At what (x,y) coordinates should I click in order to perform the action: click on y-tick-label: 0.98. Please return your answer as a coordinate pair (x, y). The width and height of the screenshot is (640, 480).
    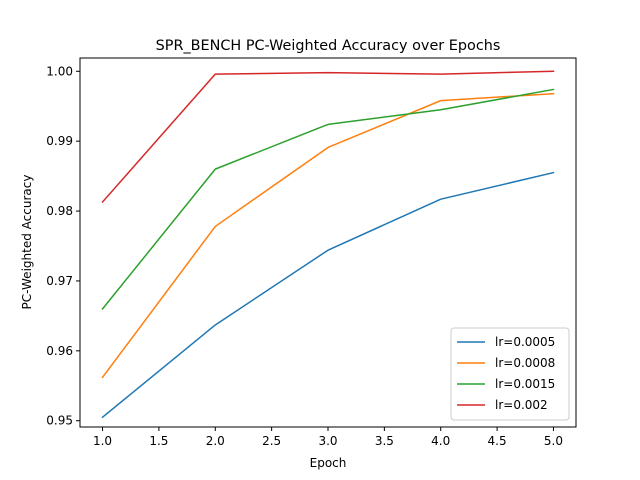
    Looking at the image, I should click on (59, 211).